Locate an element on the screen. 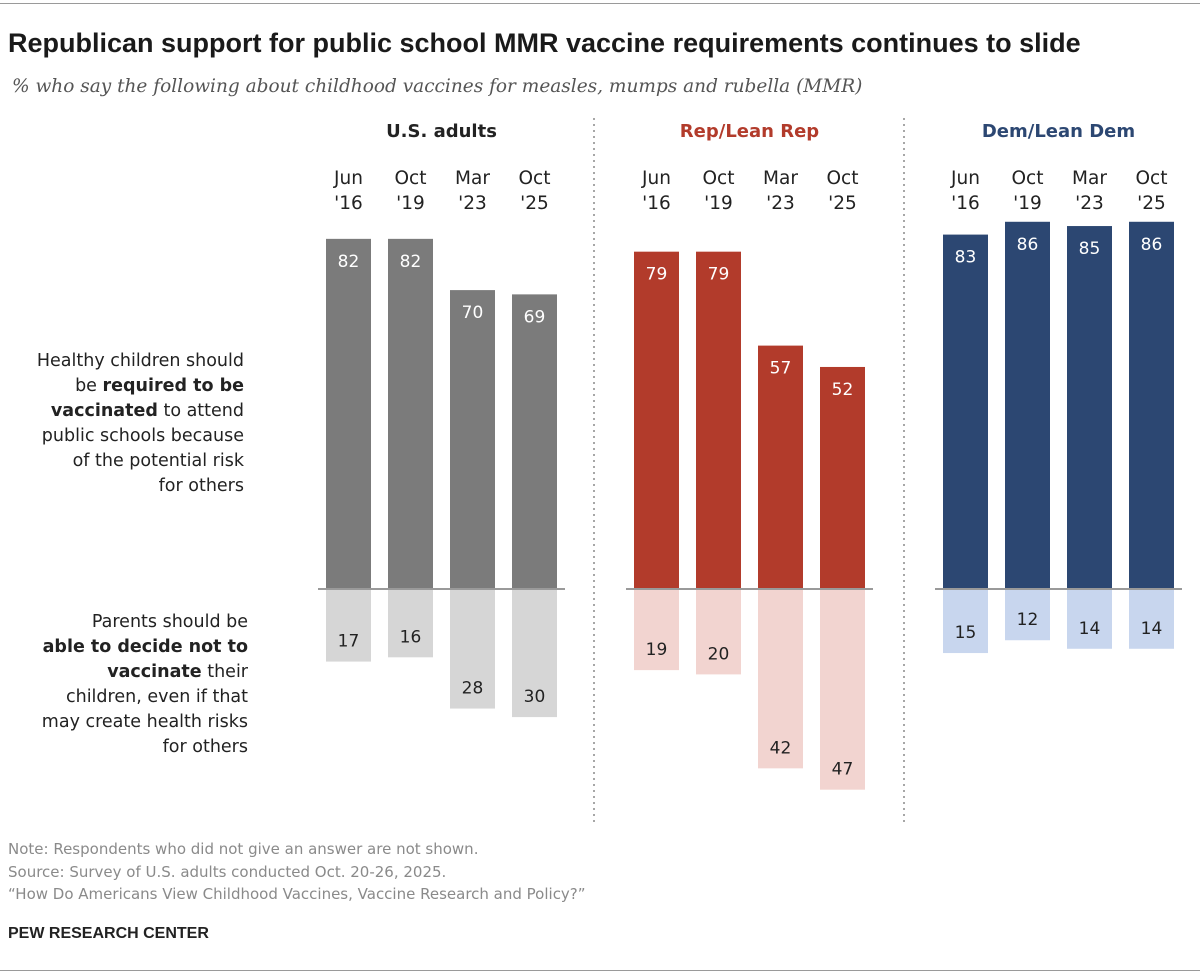  data-label-decide: 17 is located at coordinates (349, 642).